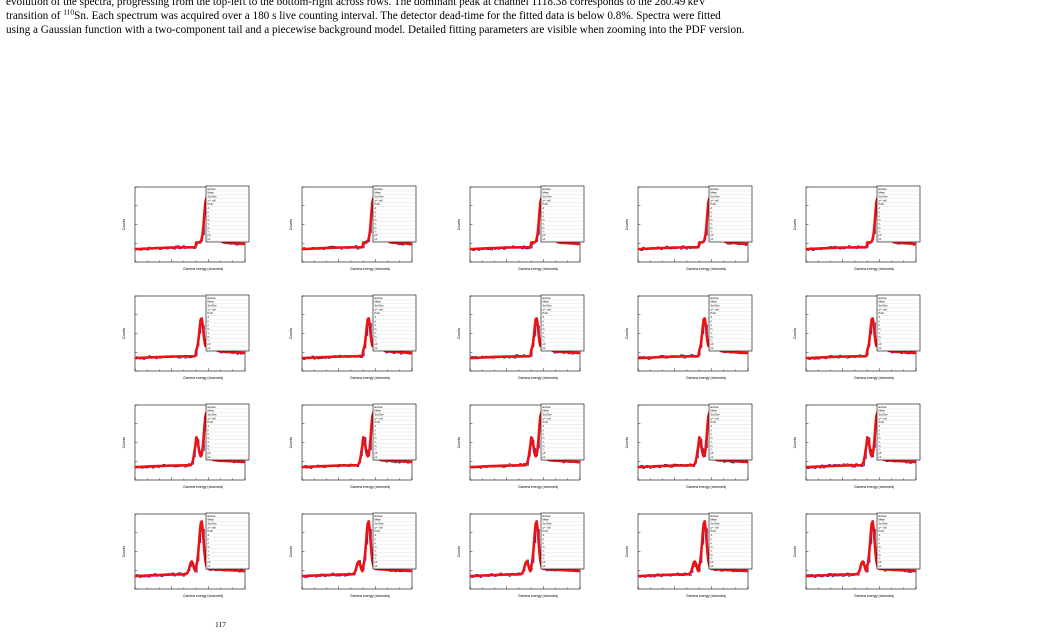 This screenshot has width=1053, height=633. What do you see at coordinates (80, 16) in the screenshot?
I see `isotope-symbol: Sn` at bounding box center [80, 16].